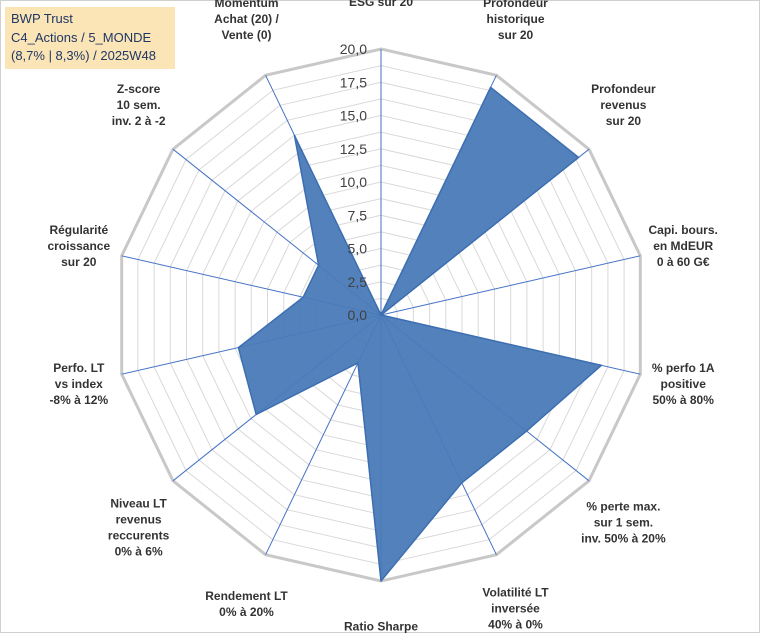 The width and height of the screenshot is (760, 633). What do you see at coordinates (358, 282) in the screenshot?
I see `radar-tick-label: 2,5` at bounding box center [358, 282].